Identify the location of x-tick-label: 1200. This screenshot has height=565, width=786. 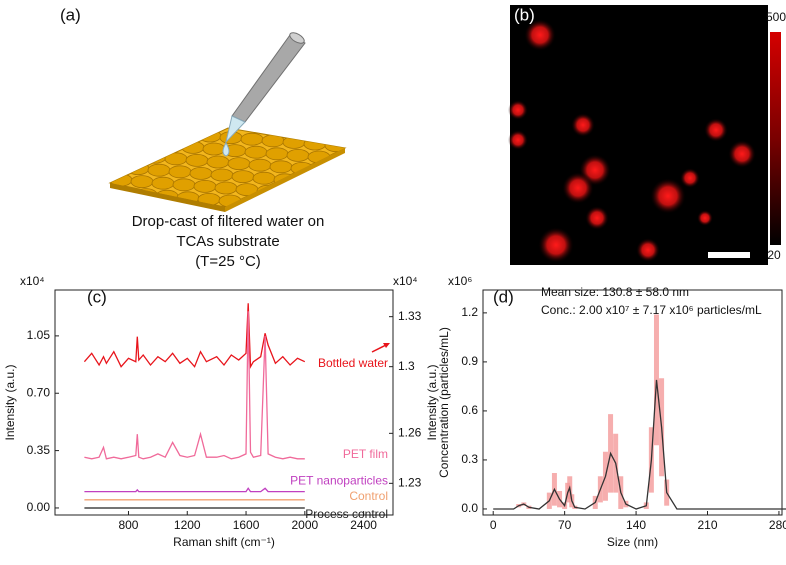
(187, 525).